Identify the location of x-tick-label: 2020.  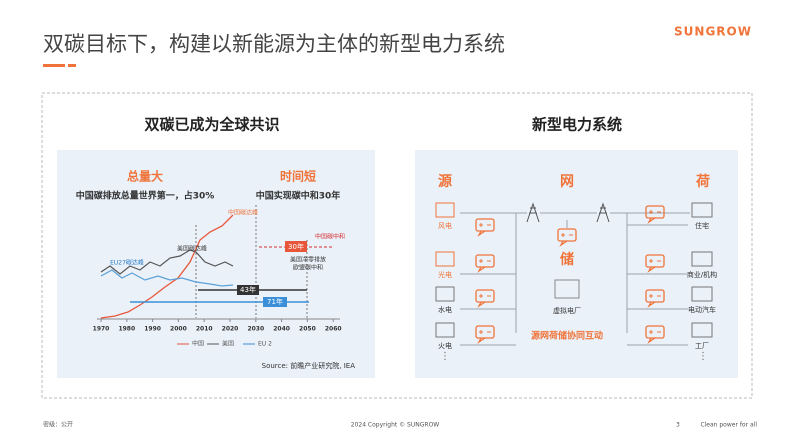
(230, 329).